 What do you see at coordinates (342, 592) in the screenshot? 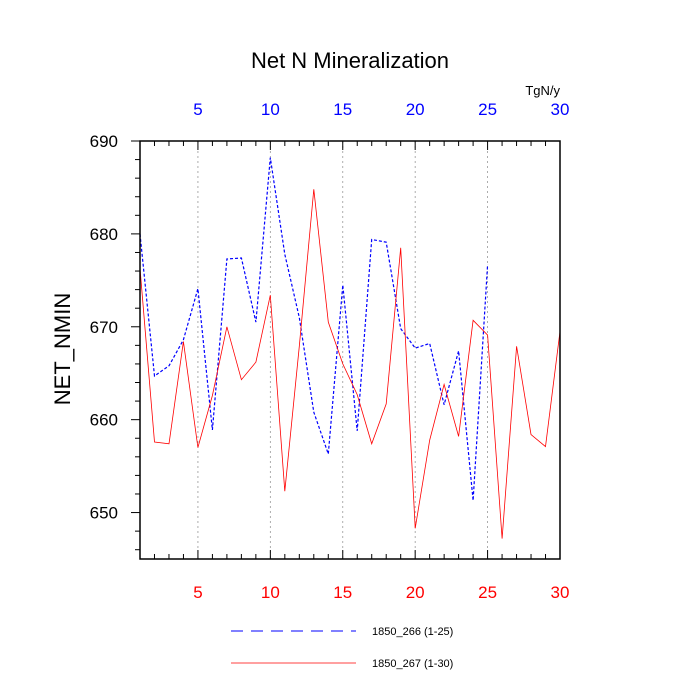
I see `x-bottom-tick-label: 15` at bounding box center [342, 592].